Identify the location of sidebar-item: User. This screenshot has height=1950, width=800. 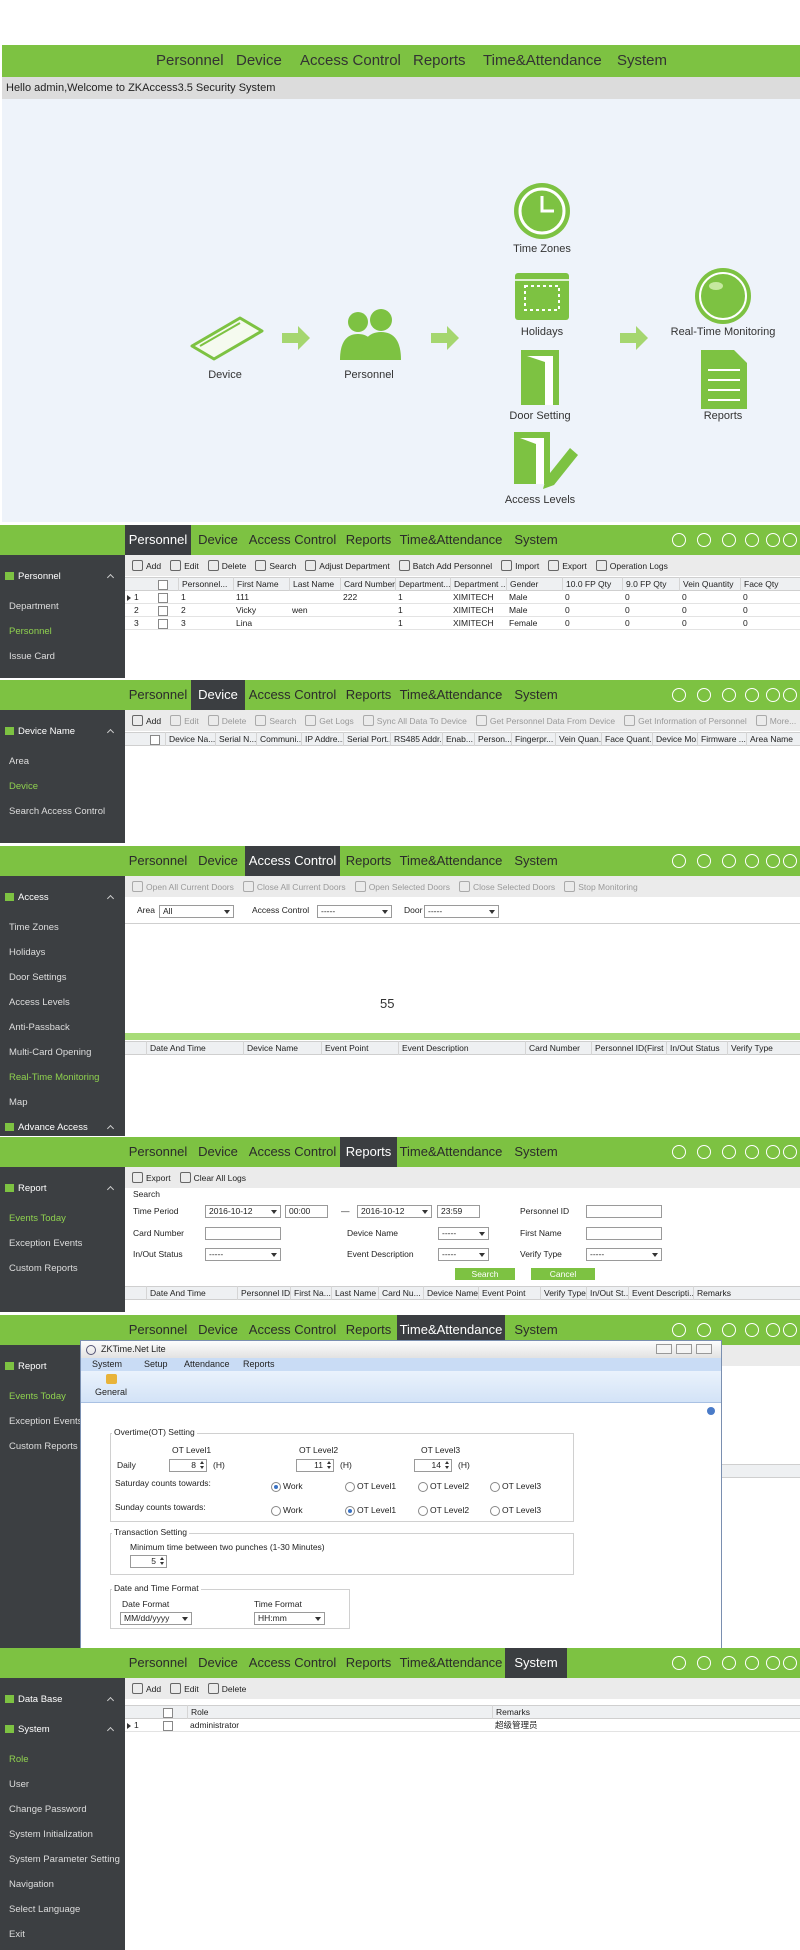
(19, 1784).